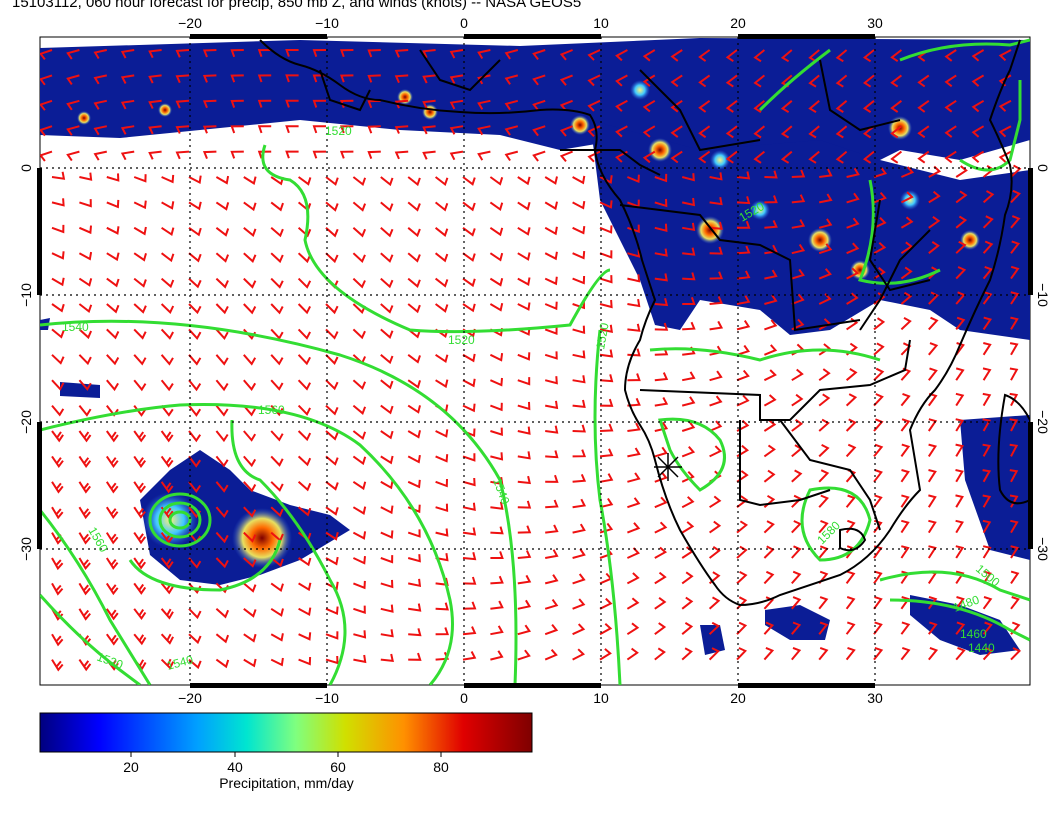  Describe the element at coordinates (973, 634) in the screenshot. I see `contour-label: 1460` at that location.